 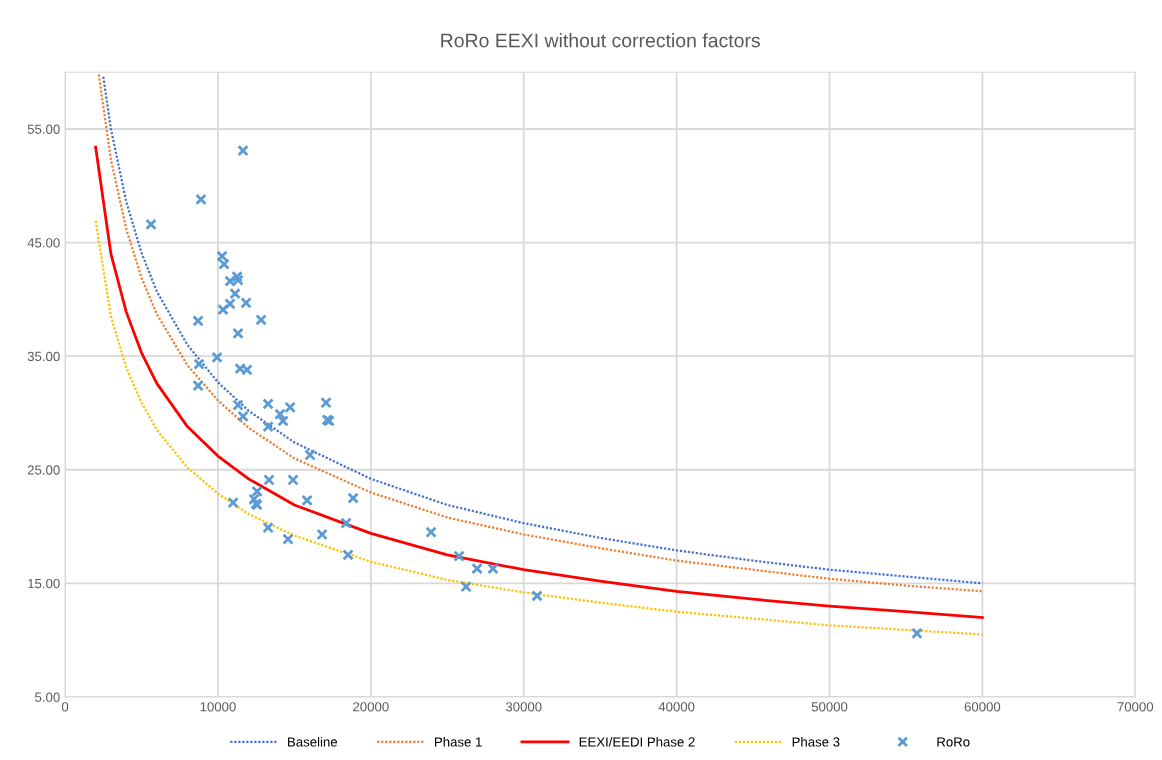 I want to click on chart-title: RoRo EEXI without correction factors, so click(x=600, y=40).